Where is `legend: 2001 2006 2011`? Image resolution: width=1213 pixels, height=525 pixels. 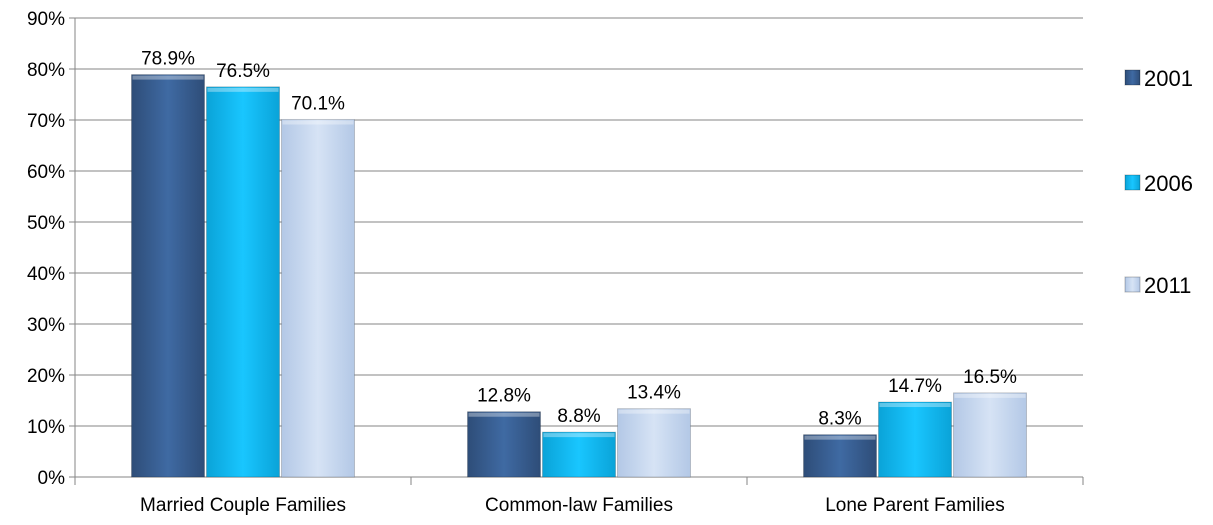
legend: 2001 2006 2011 is located at coordinates (1158, 182).